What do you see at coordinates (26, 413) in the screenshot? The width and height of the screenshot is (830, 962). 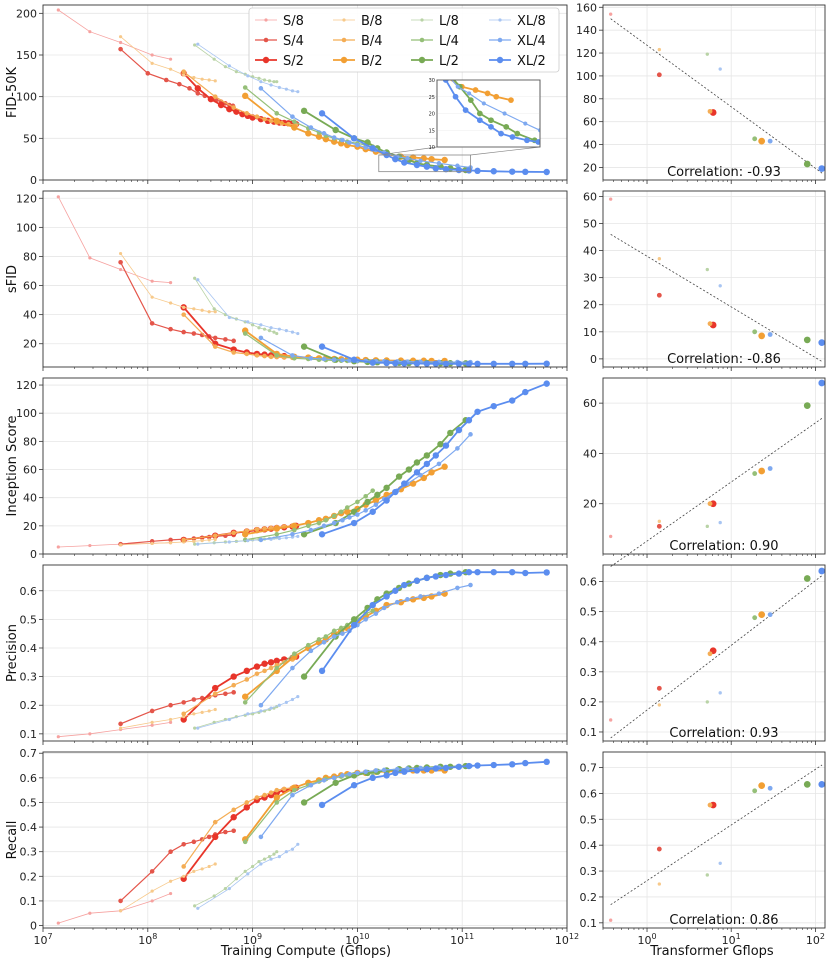 I see `is-ytick-label: 100` at bounding box center [26, 413].